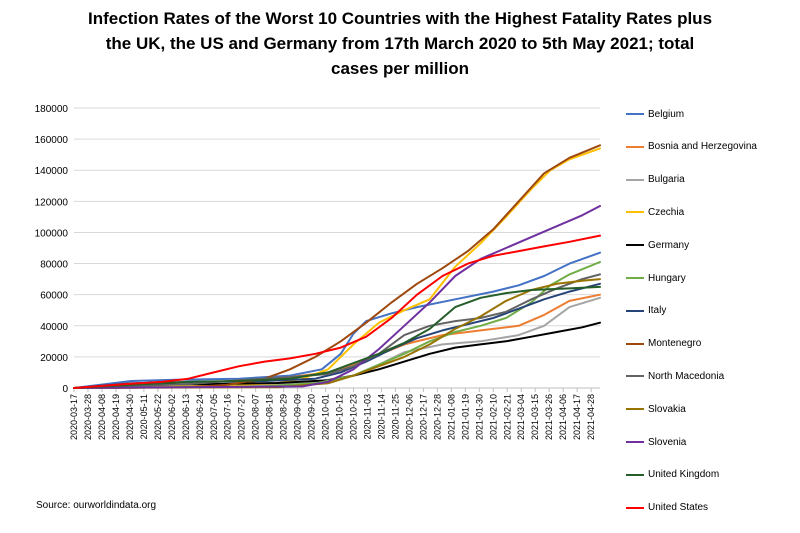  What do you see at coordinates (451, 417) in the screenshot?
I see `x-tick-label: 2021-01-08` at bounding box center [451, 417].